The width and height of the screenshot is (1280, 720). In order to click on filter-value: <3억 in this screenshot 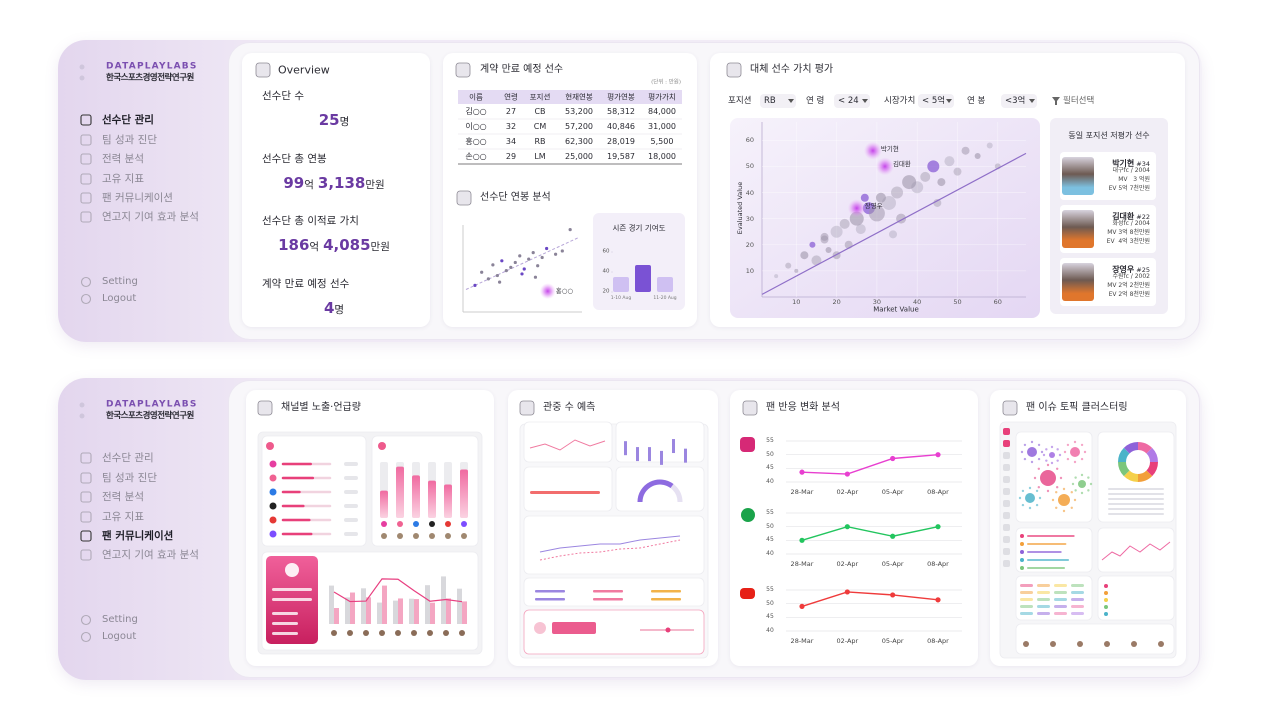, I will do `click(1015, 100)`.